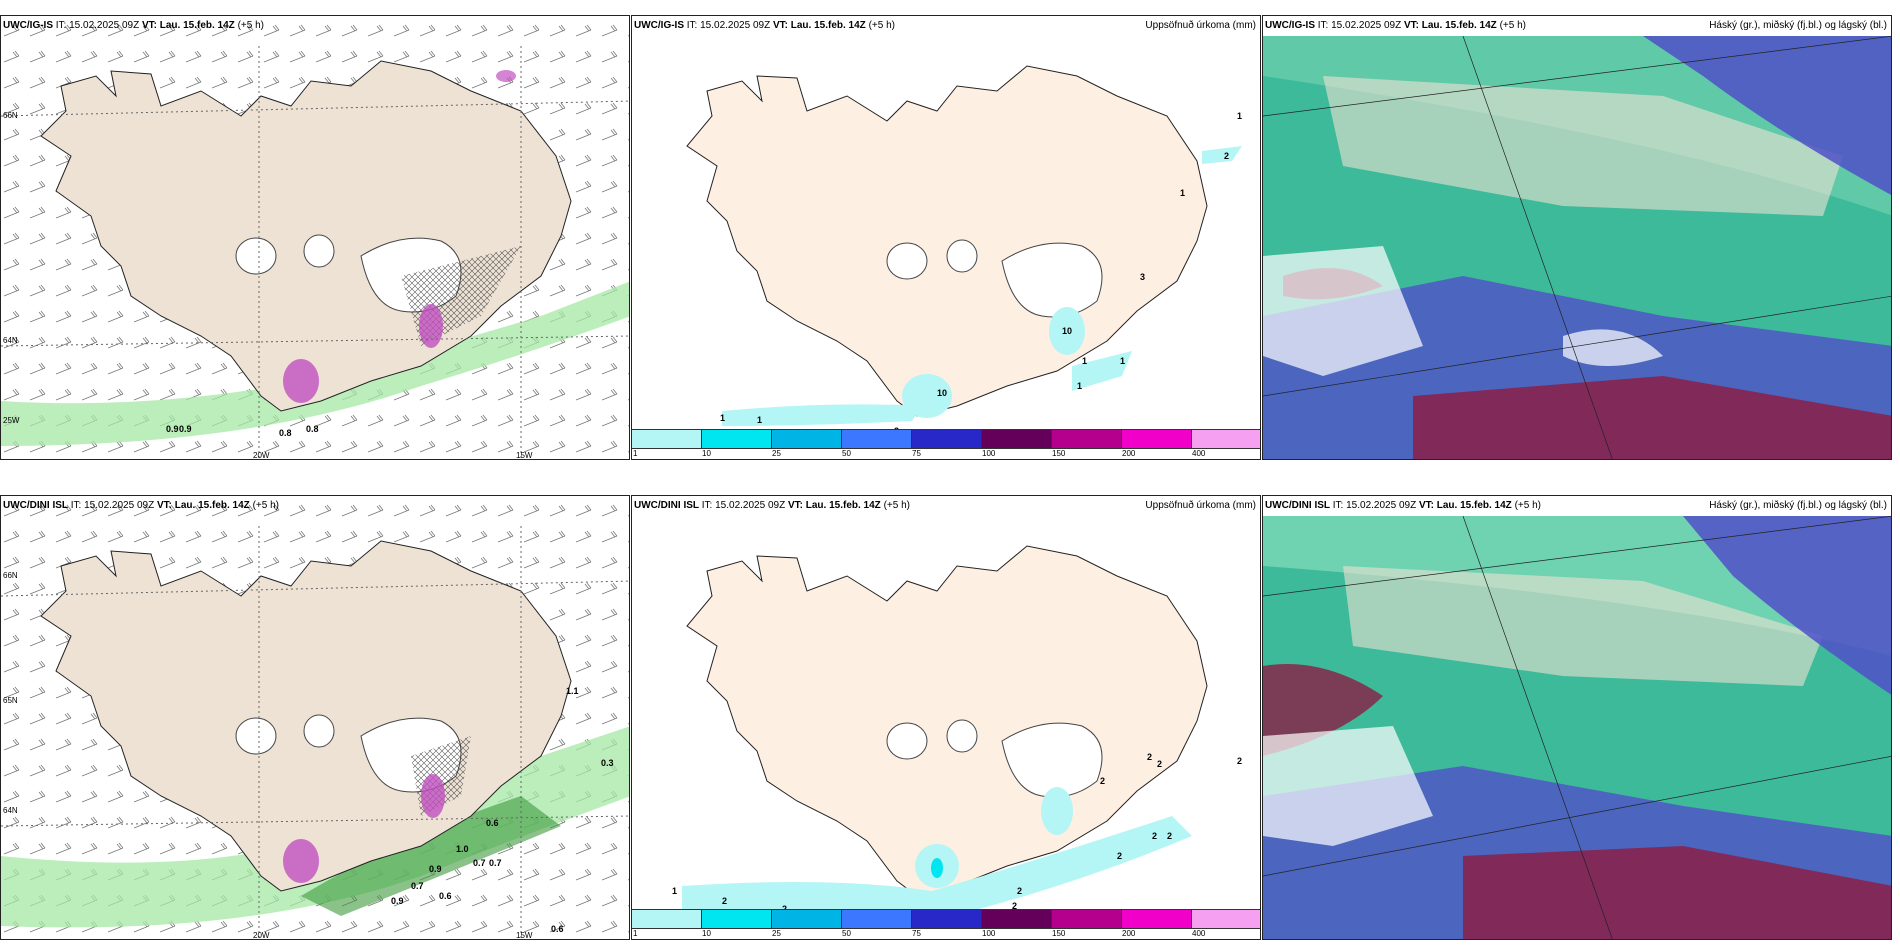  I want to click on cb-label: 10, so click(706, 933).